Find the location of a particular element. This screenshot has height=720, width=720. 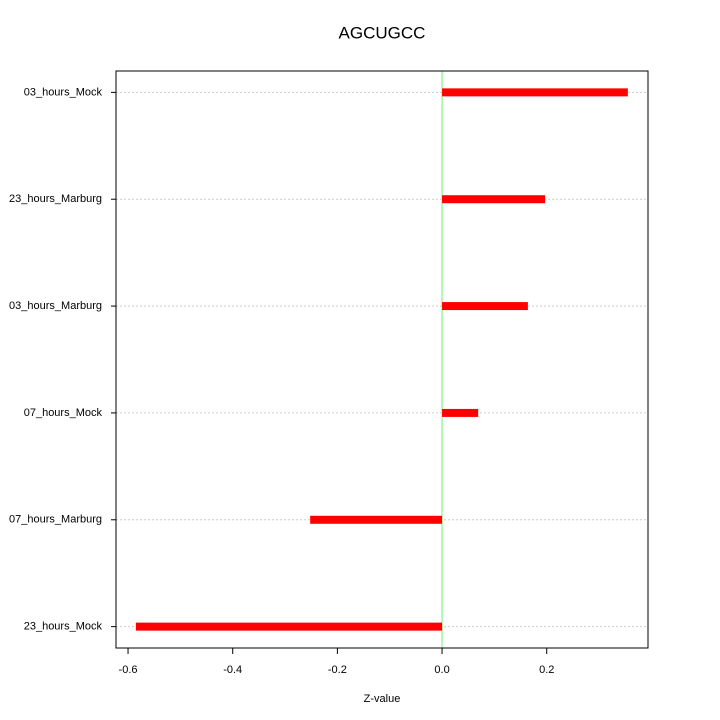

x-tick-label: 0.0 is located at coordinates (441, 670).